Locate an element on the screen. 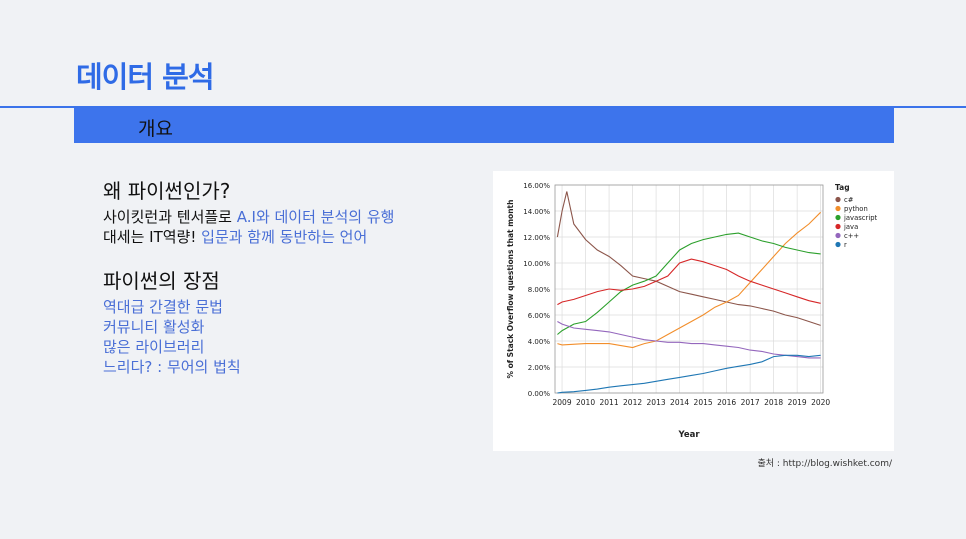 Image resolution: width=966 pixels, height=539 pixels. advantage-item: 역대급 간결한 문법 is located at coordinates (163, 307).